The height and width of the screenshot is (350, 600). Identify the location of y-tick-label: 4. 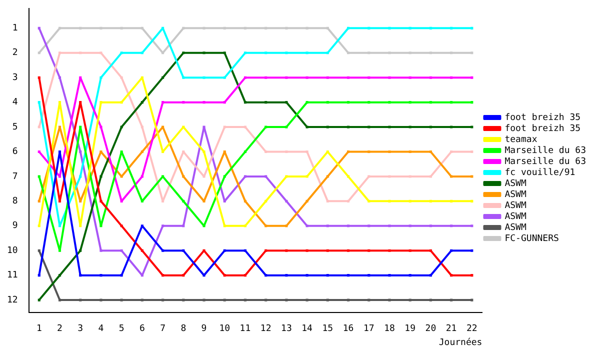
(15, 103).